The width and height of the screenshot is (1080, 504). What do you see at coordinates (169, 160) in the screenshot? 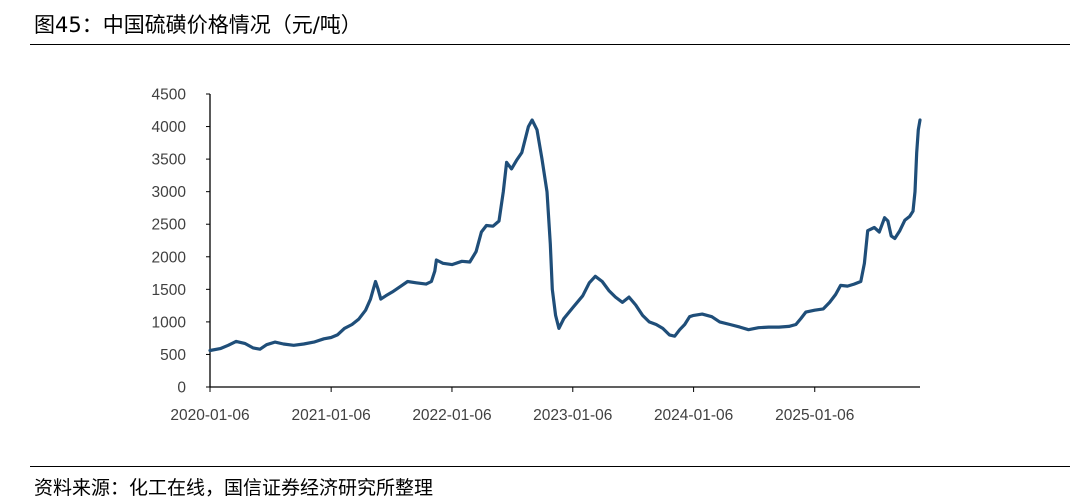
I see `y-tick-label: 3500` at bounding box center [169, 160].